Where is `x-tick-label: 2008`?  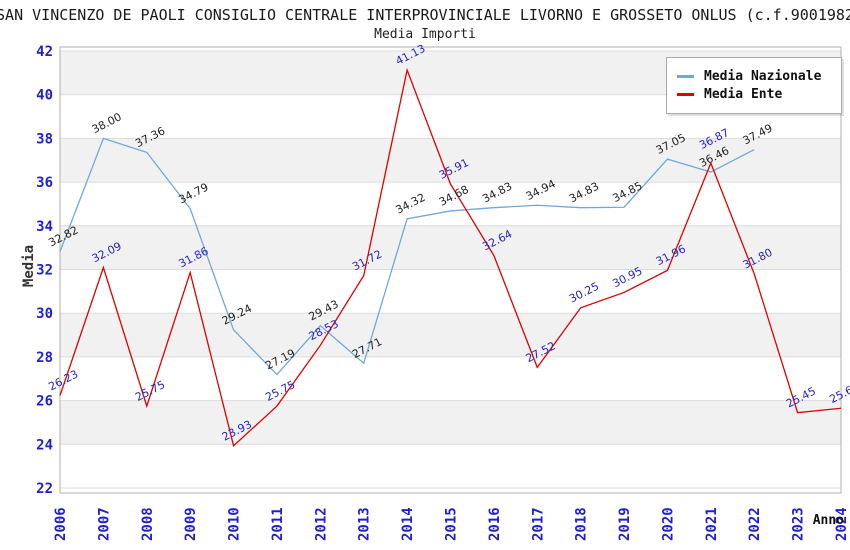
x-tick-label: 2008 is located at coordinates (148, 524).